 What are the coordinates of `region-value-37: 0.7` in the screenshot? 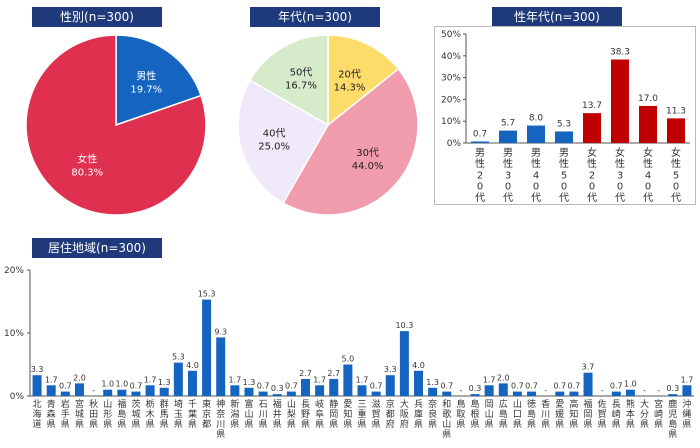 It's located at (559, 386).